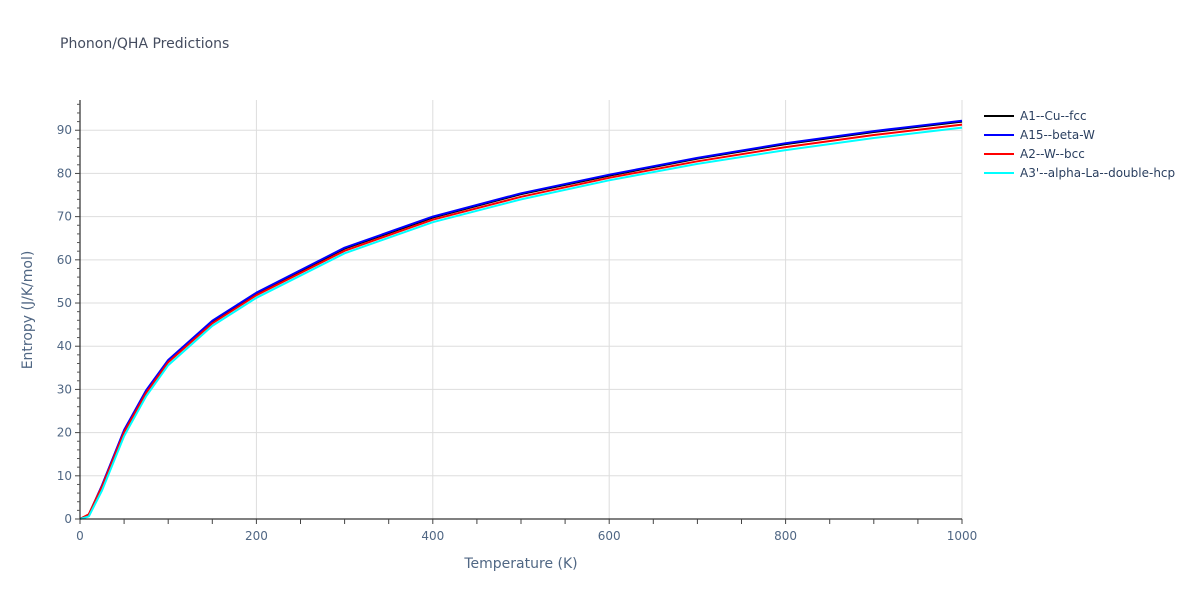  Describe the element at coordinates (80, 536) in the screenshot. I see `x-tick-label: 0` at that location.